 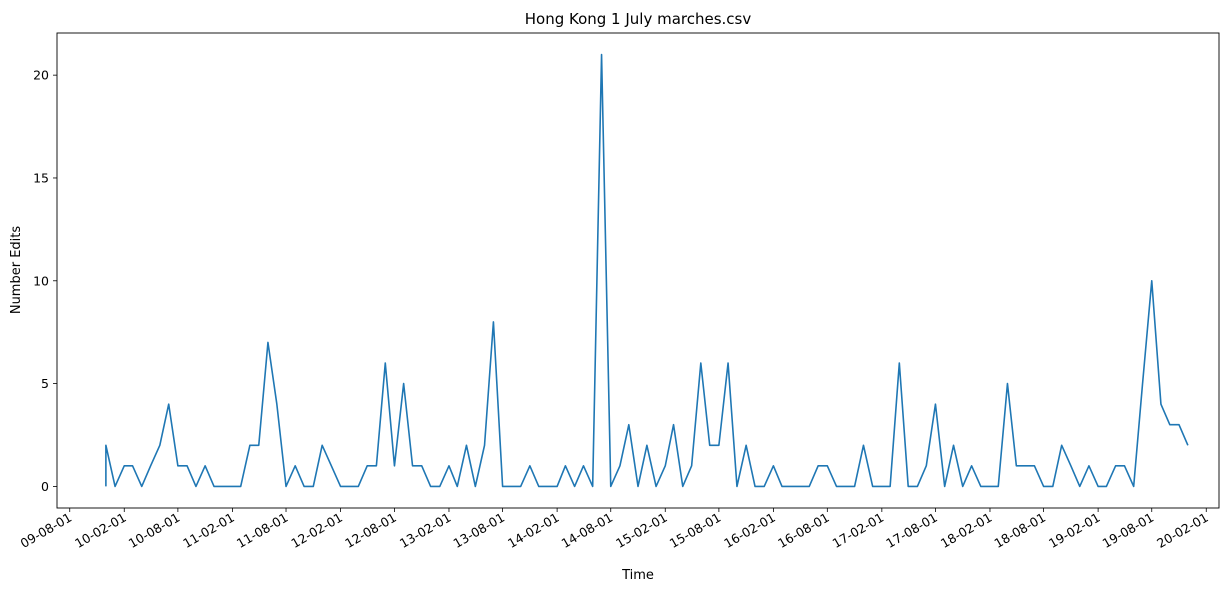 I want to click on chart-title: Hong Kong 1 July marches.csv, so click(x=638, y=19).